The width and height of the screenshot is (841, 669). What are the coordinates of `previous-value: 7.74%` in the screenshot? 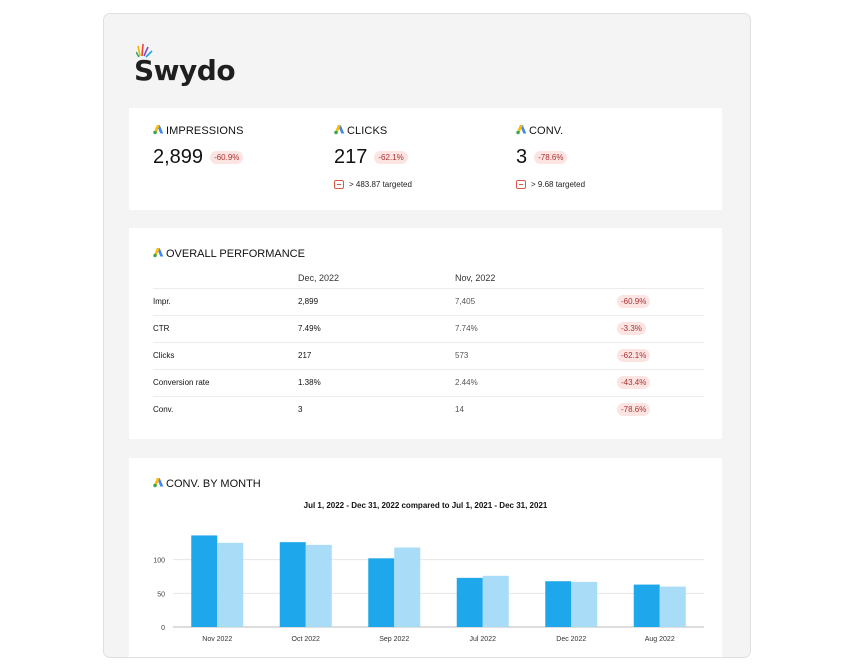 It's located at (466, 328).